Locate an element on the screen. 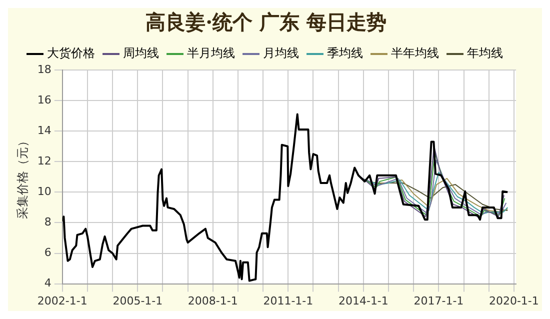 This screenshot has height=319, width=550. chart-title: 高良姜·统个 广东 每日走势 is located at coordinates (266, 22).